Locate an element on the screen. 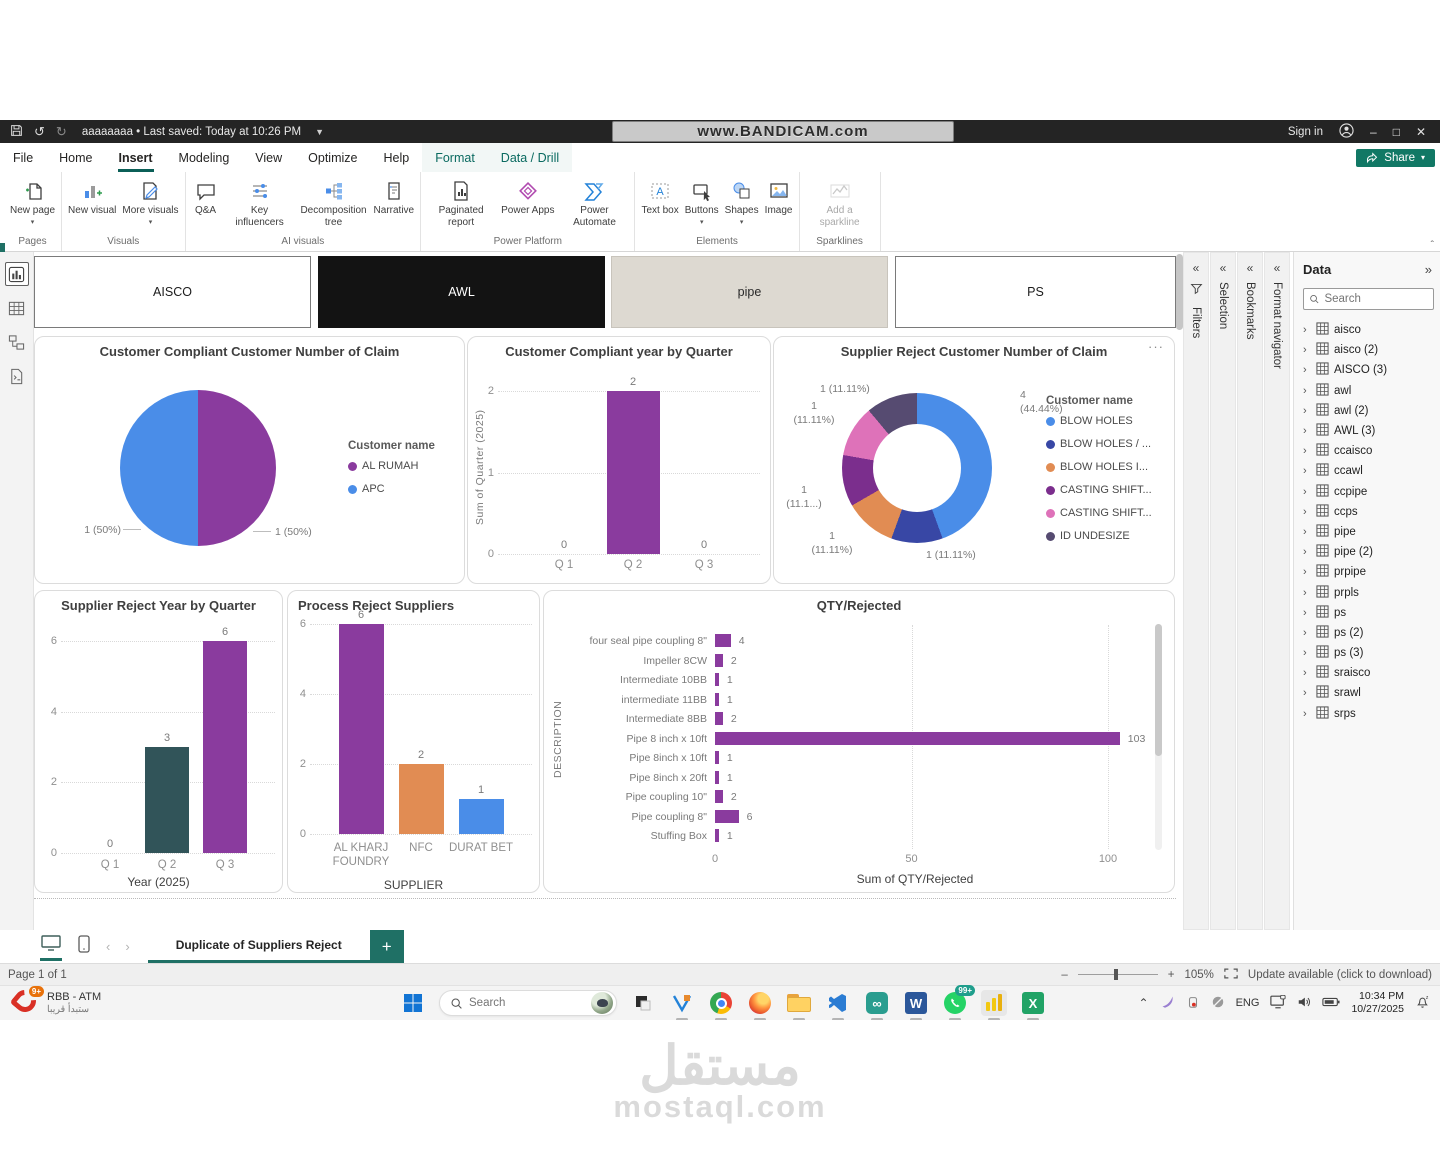 The width and height of the screenshot is (1440, 1152). ribbon-button-new-visual: New visual is located at coordinates (92, 198).